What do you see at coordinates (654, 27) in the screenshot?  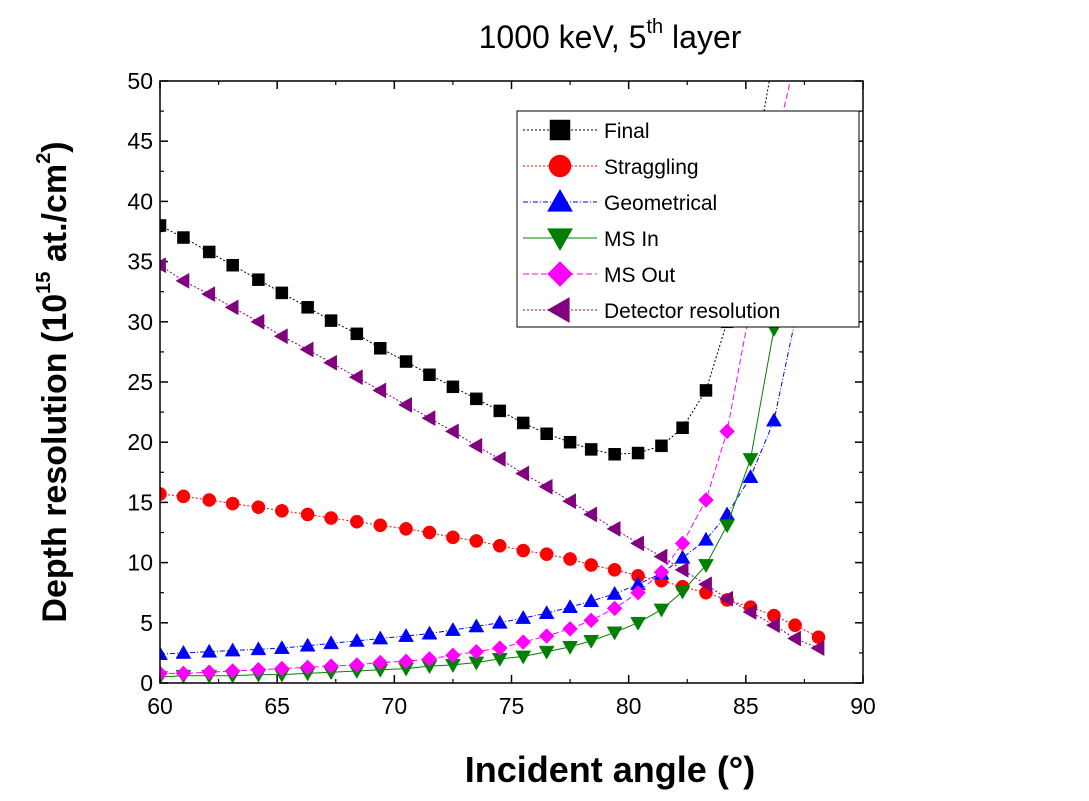 I see `chart-title-superscript: th` at bounding box center [654, 27].